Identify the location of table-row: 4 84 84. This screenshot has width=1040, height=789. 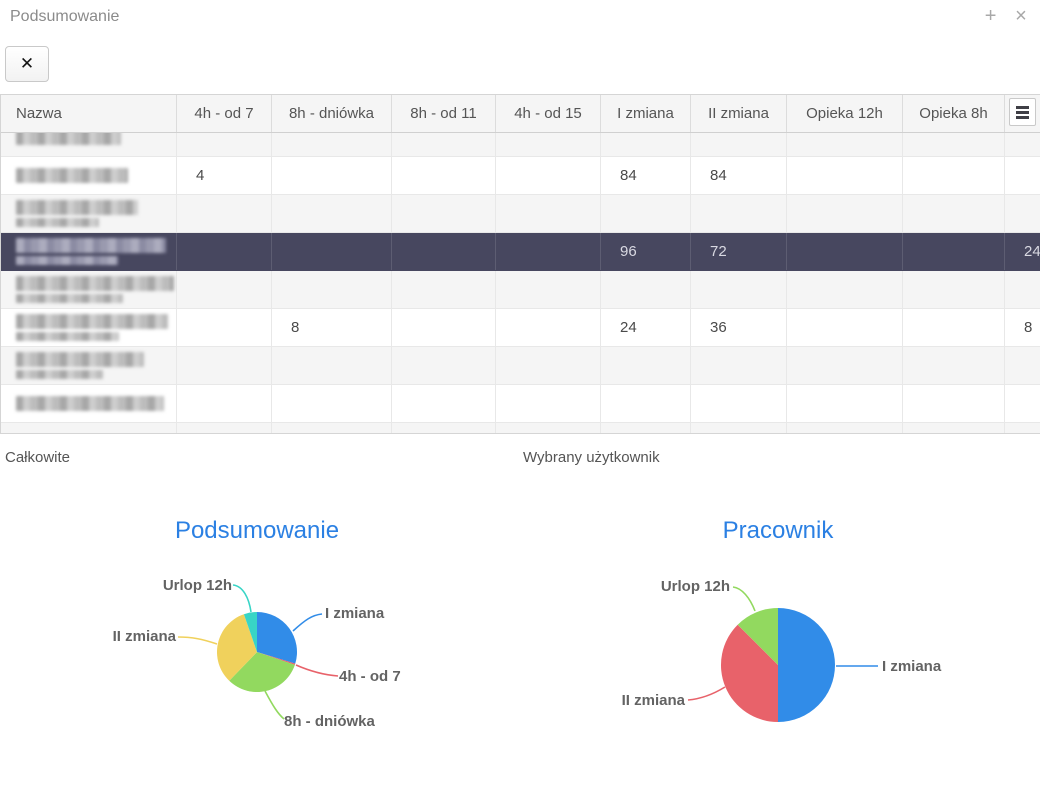
(520, 176).